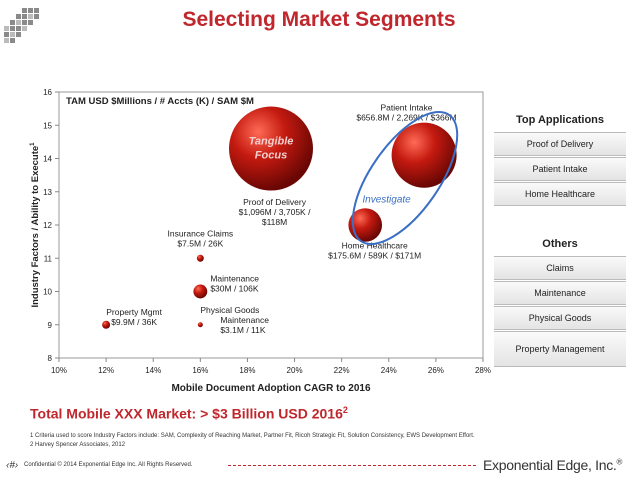 The image size is (638, 484). I want to click on bubble-label: Insurance Claims $7.5M / 26K, so click(200, 238).